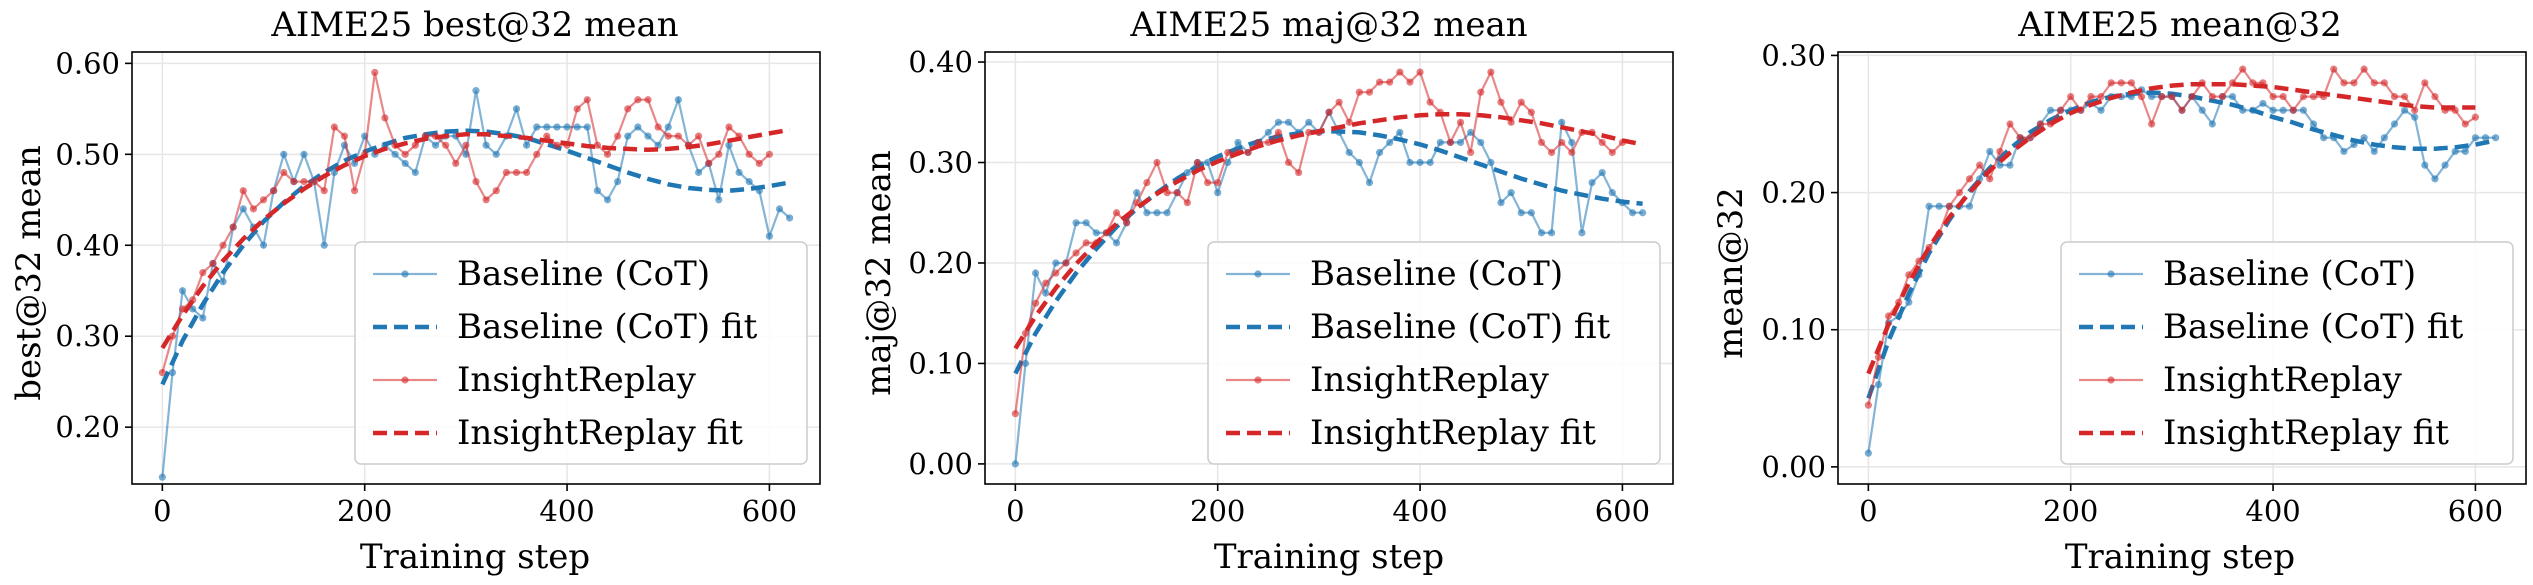 The height and width of the screenshot is (585, 2533). Describe the element at coordinates (87, 154) in the screenshot. I see `y-tick-label: 0.50` at that location.